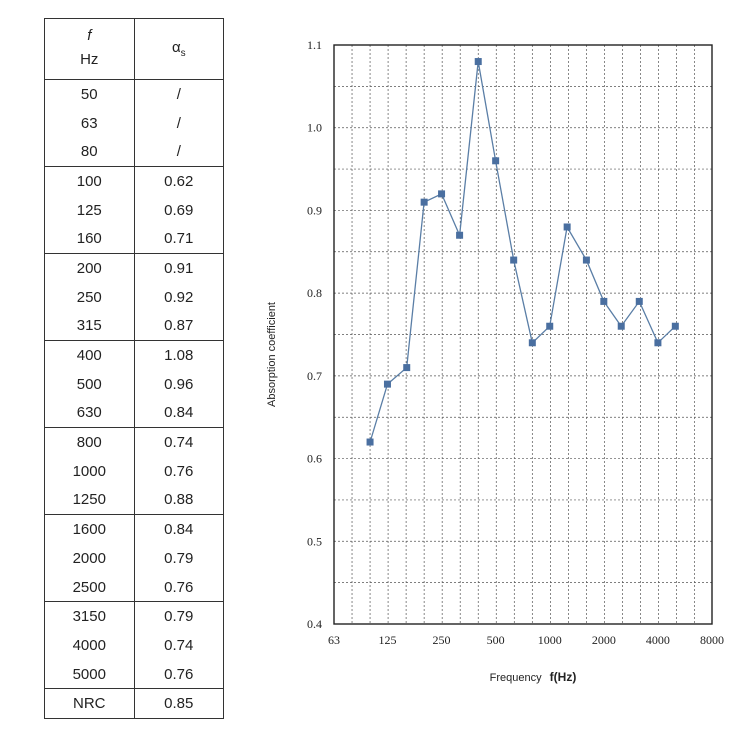 This screenshot has width=750, height=732. I want to click on alpha-cell: 0.88, so click(178, 500).